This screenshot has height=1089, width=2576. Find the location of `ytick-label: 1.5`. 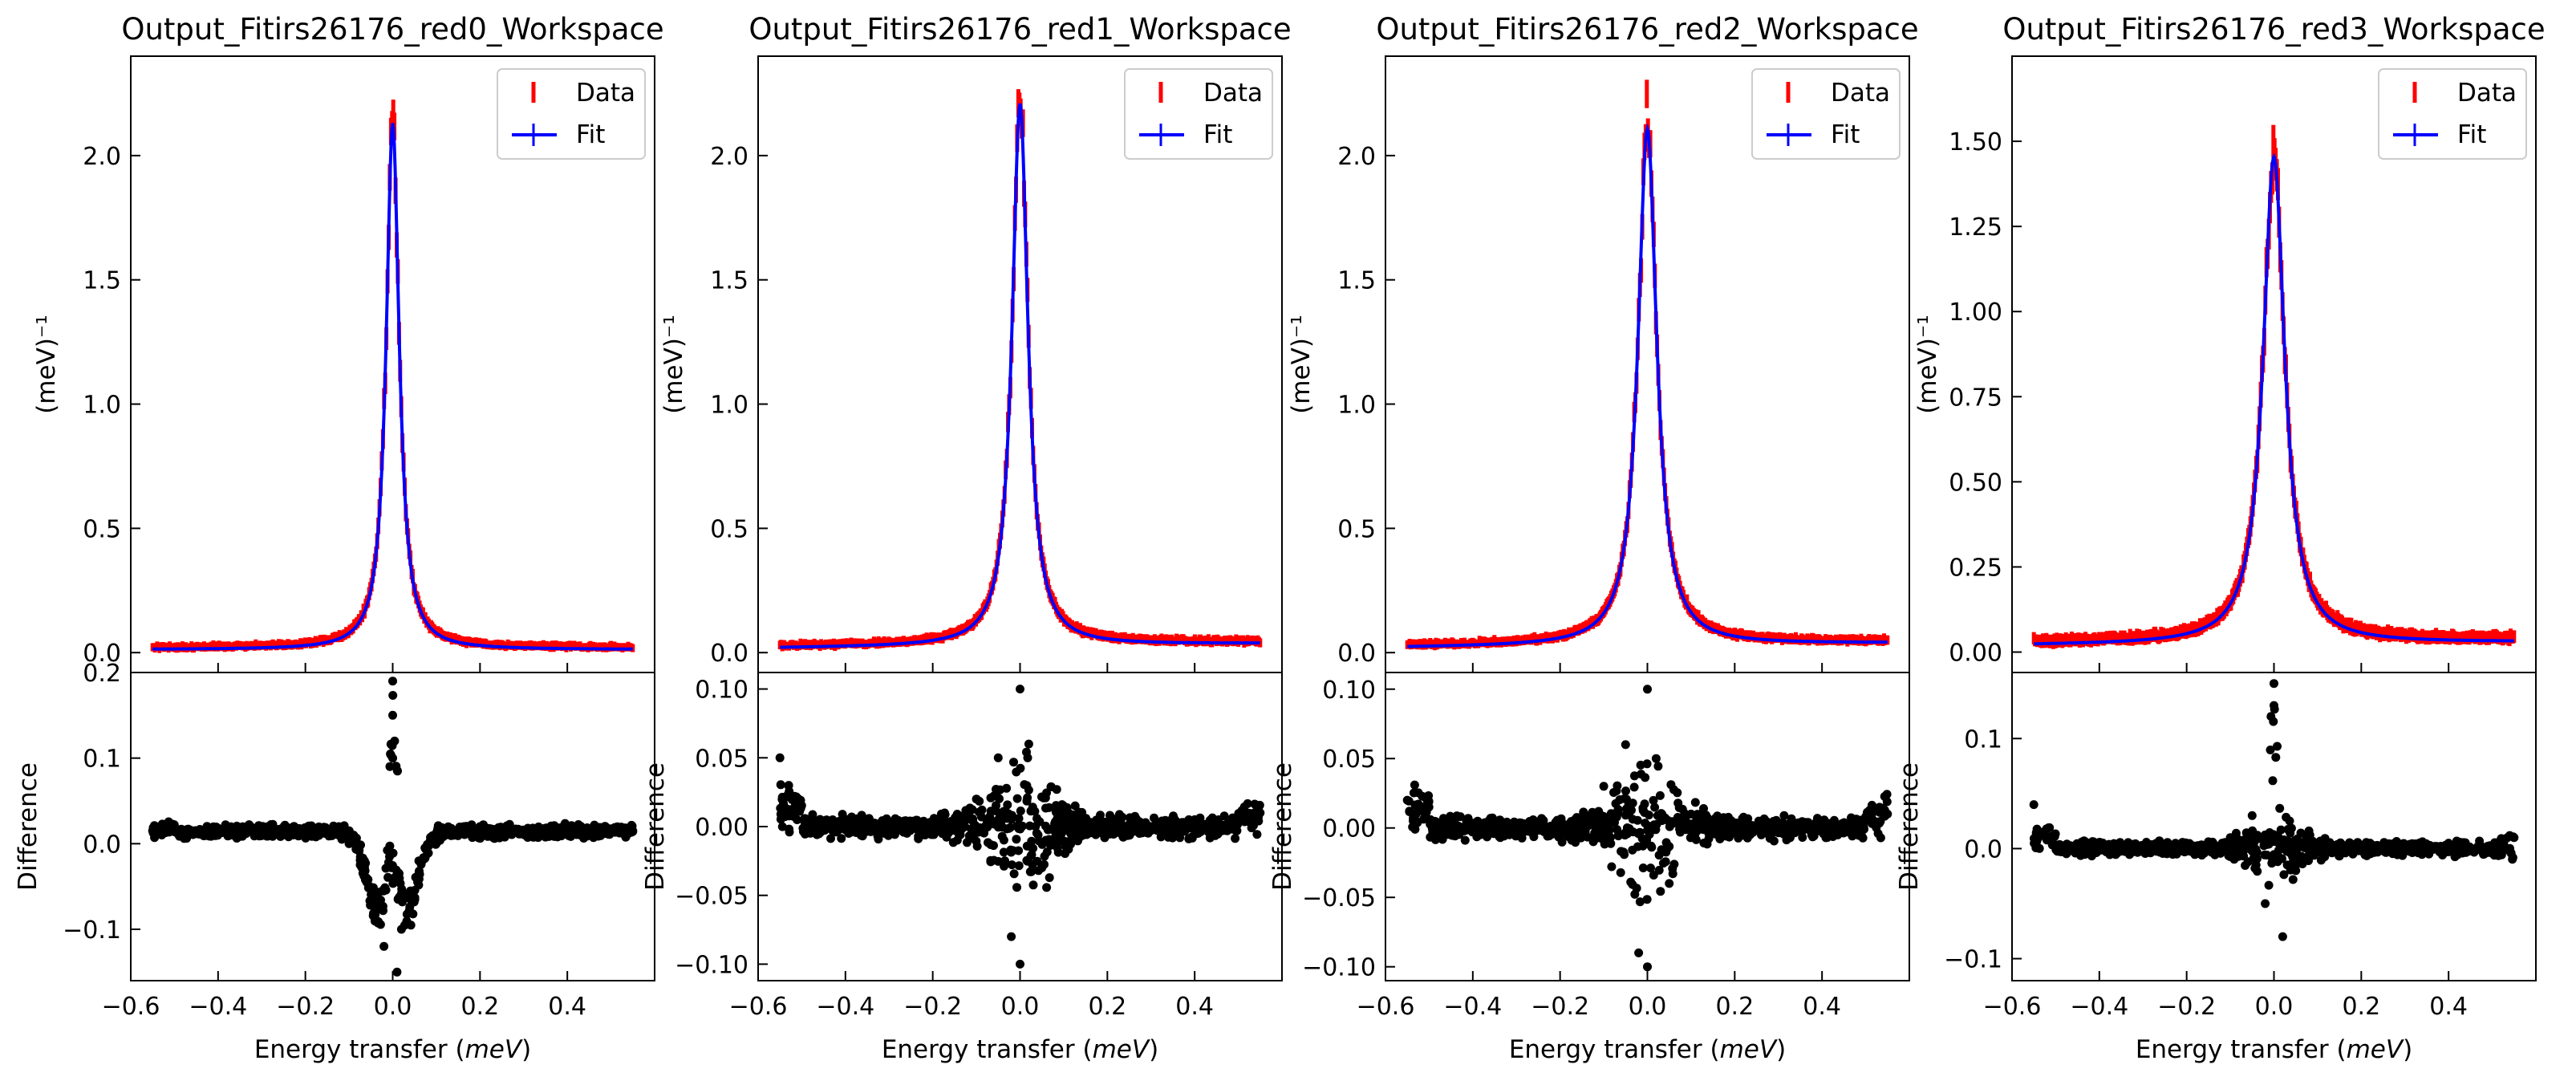

ytick-label: 1.5 is located at coordinates (102, 281).